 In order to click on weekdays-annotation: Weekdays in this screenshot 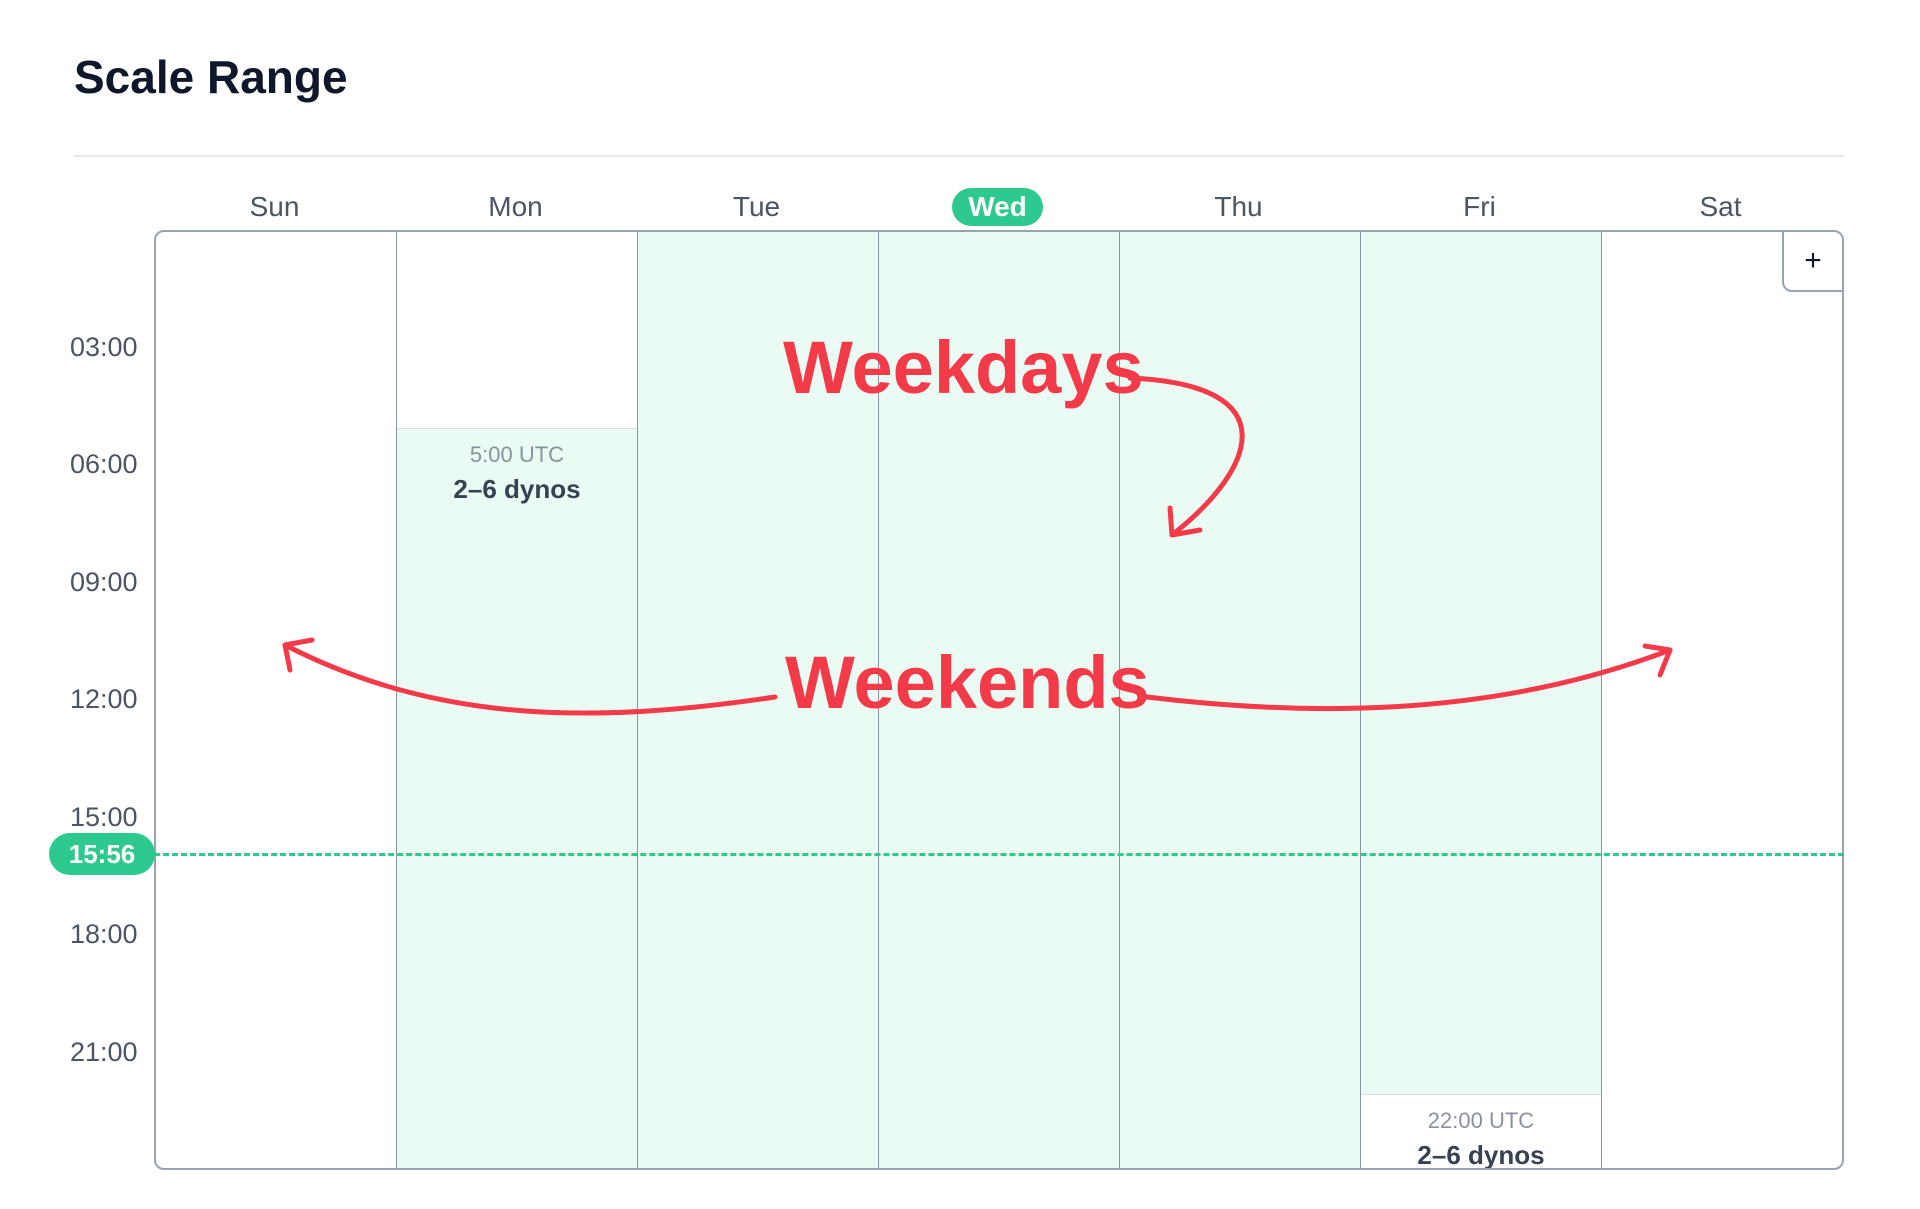, I will do `click(963, 367)`.